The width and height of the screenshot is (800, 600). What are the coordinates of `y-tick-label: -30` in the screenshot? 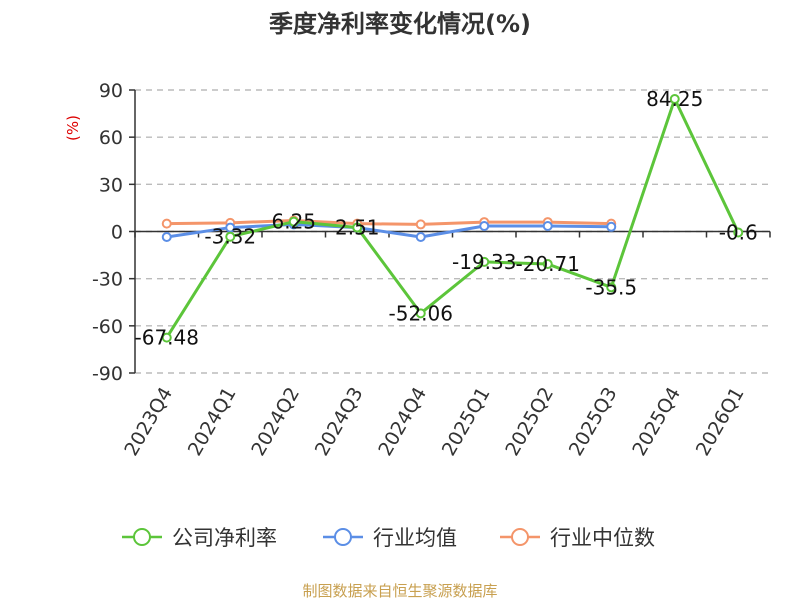 It's located at (107, 280).